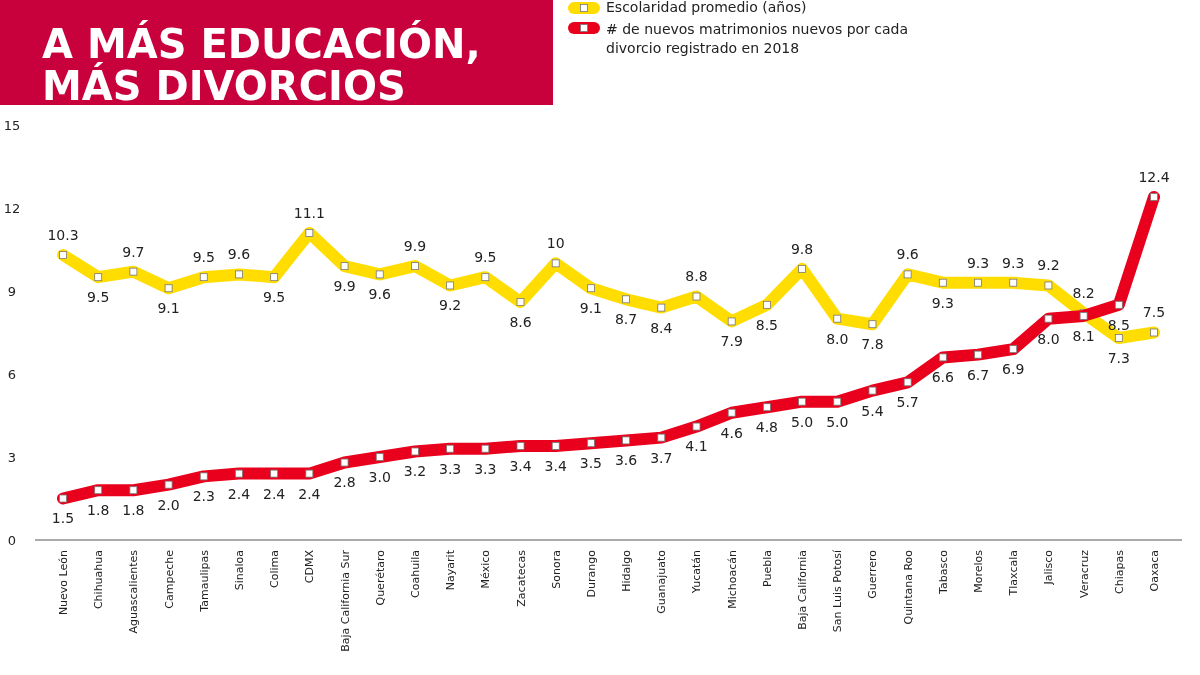  I want to click on legend-label: Escolaridad promedio (años), so click(706, 7).